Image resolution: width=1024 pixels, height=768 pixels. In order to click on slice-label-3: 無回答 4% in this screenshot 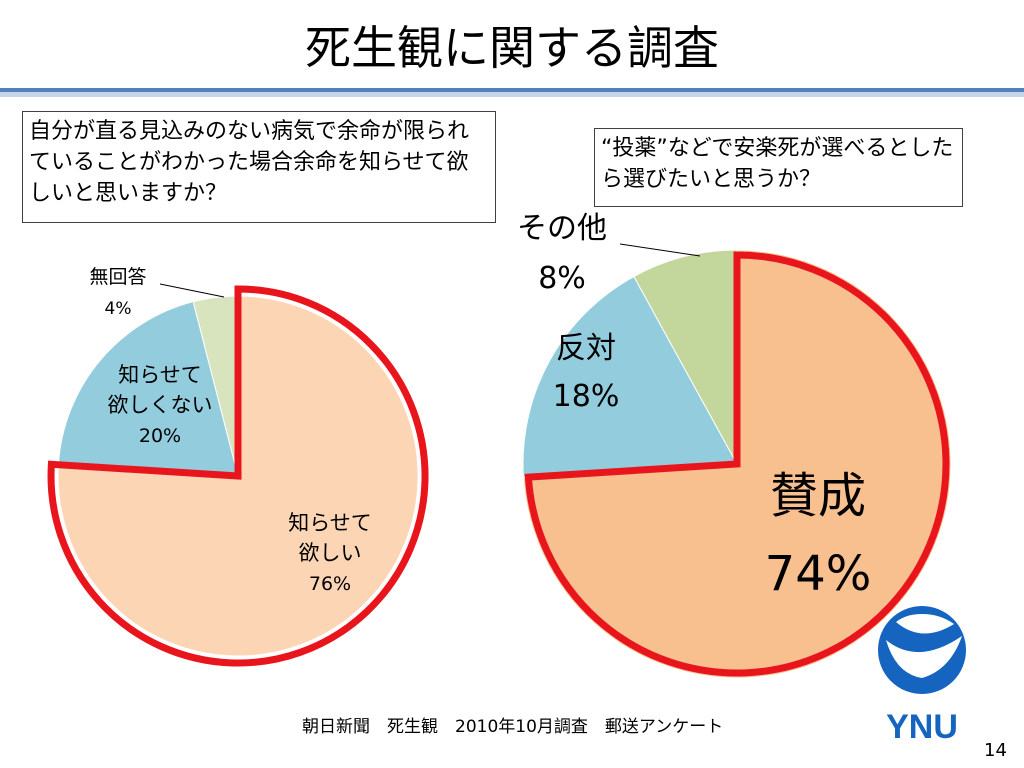, I will do `click(117, 292)`.